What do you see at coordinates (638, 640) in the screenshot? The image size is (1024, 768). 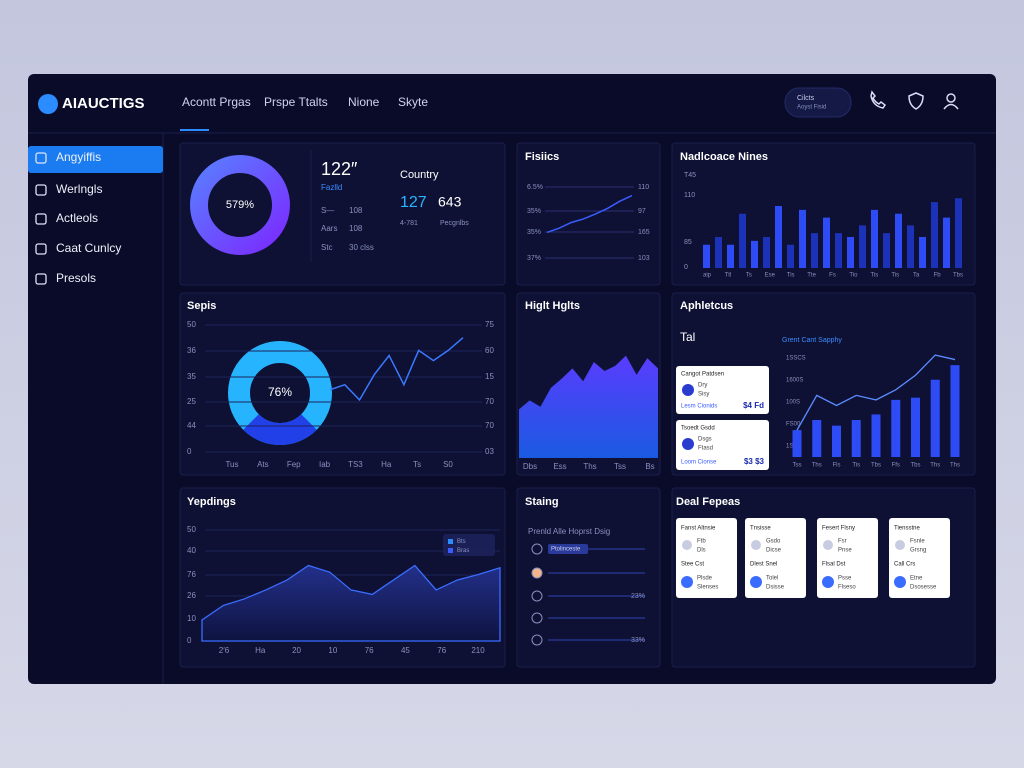 I see `row-percent: 33%` at bounding box center [638, 640].